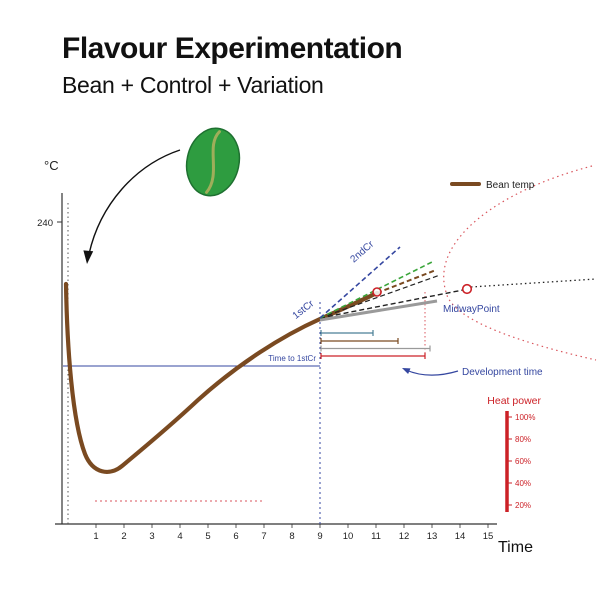 The width and height of the screenshot is (600, 600). I want to click on x-tick-3: 3, so click(151, 536).